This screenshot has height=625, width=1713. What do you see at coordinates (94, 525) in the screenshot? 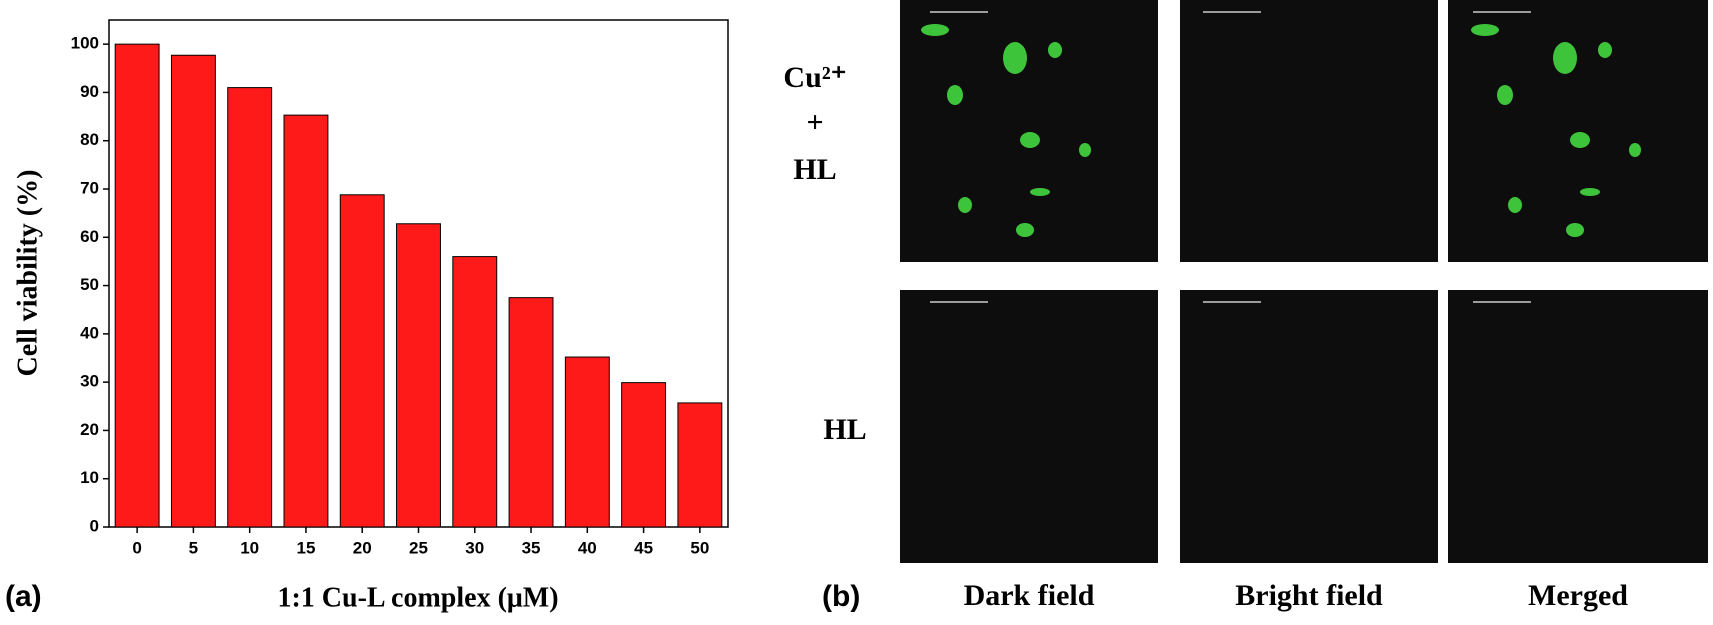
I see `y-tick-label: 0` at bounding box center [94, 525].